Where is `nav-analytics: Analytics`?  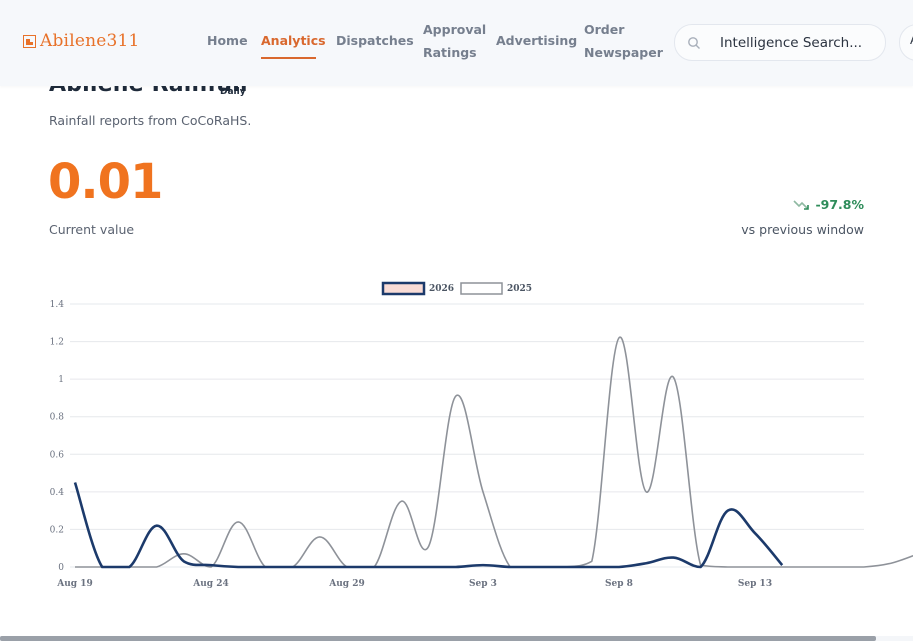 nav-analytics: Analytics is located at coordinates (293, 40).